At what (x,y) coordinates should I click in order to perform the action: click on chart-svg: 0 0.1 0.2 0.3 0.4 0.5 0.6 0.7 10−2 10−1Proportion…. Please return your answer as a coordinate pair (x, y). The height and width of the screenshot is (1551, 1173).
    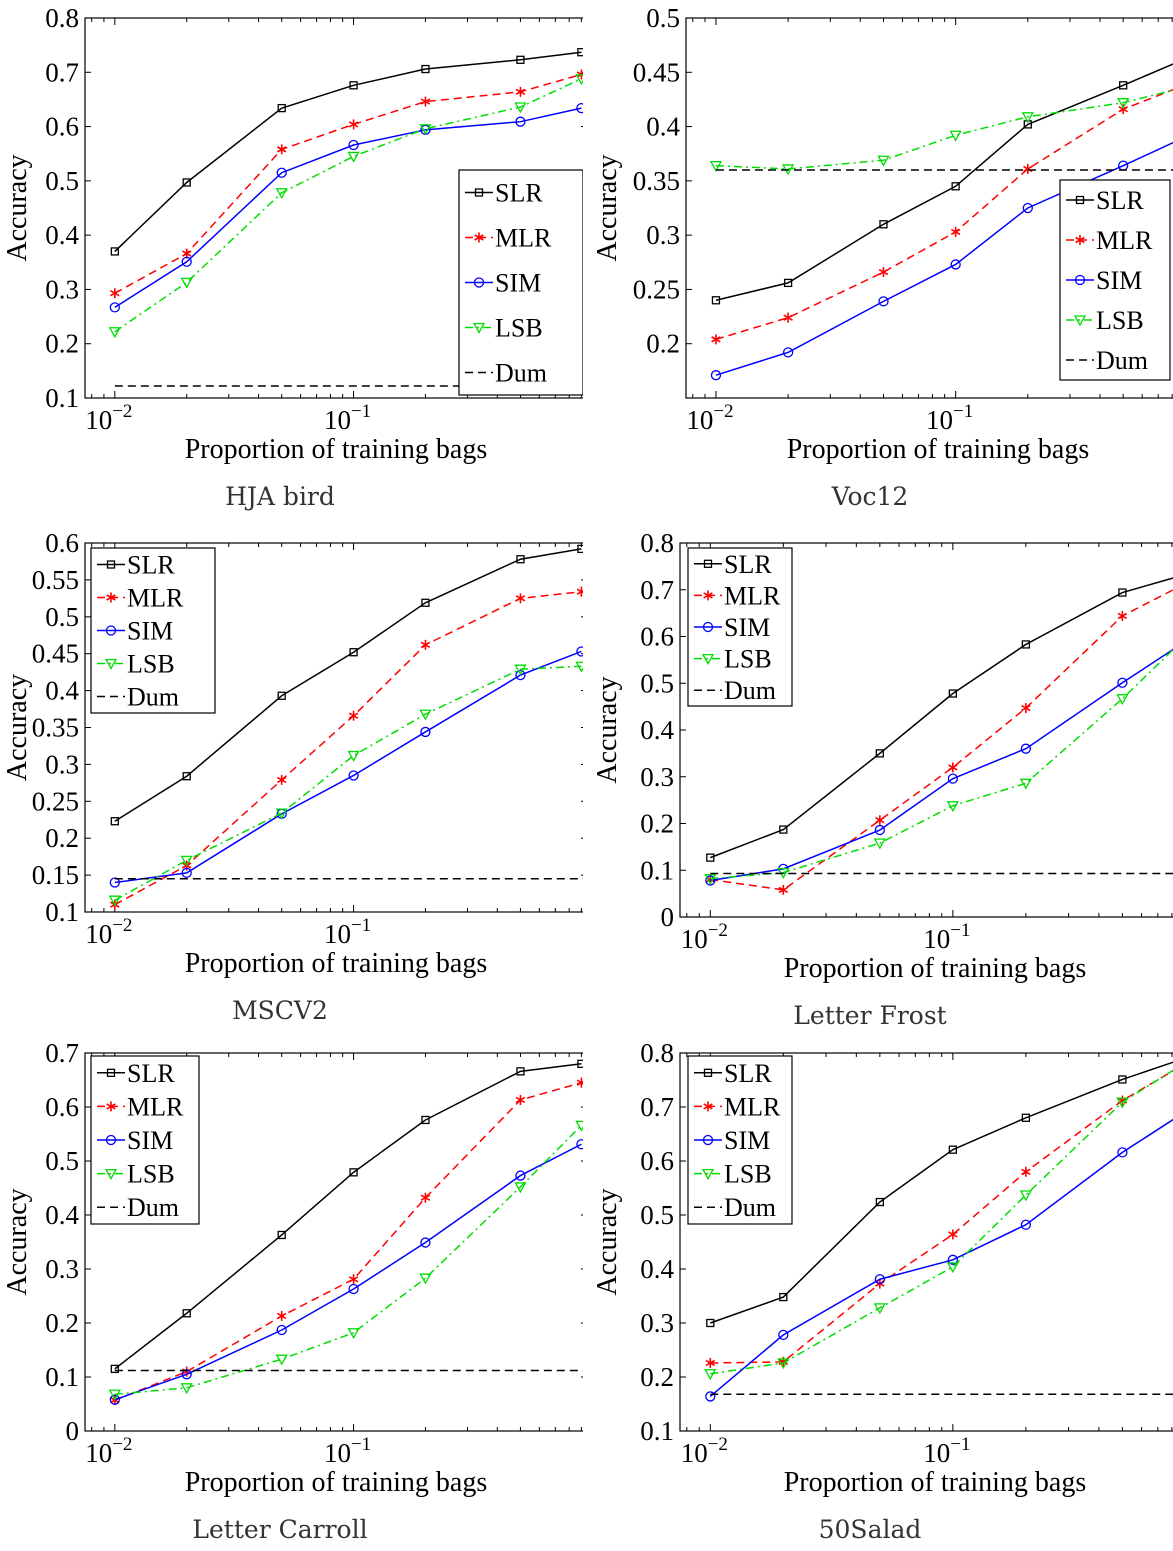
    Looking at the image, I should click on (292, 1268).